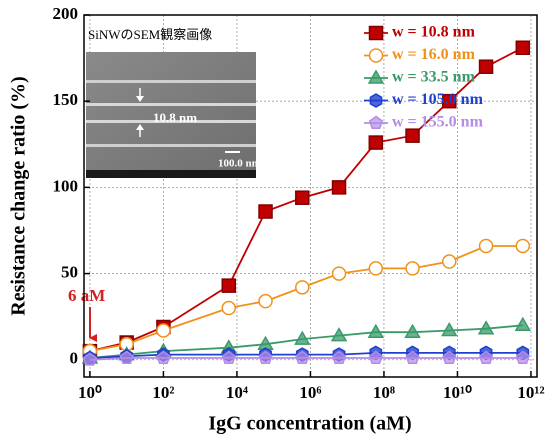 Image resolution: width=555 pixels, height=437 pixels. What do you see at coordinates (19, 195) in the screenshot?
I see `y-axis-title: Resistance change ratio (%)` at bounding box center [19, 195].